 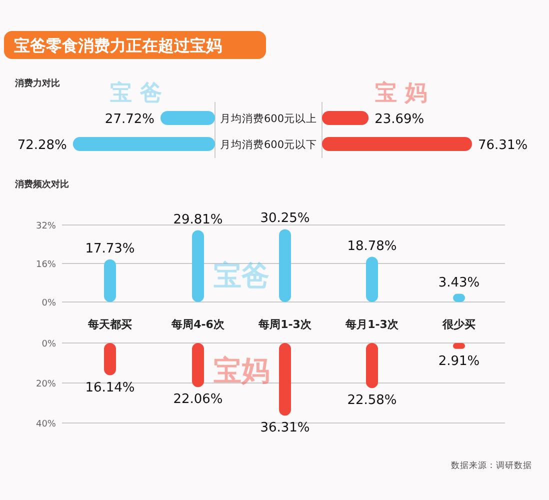 What do you see at coordinates (269, 144) in the screenshot?
I see `y-tick-label: 月均消费600元以下` at bounding box center [269, 144].